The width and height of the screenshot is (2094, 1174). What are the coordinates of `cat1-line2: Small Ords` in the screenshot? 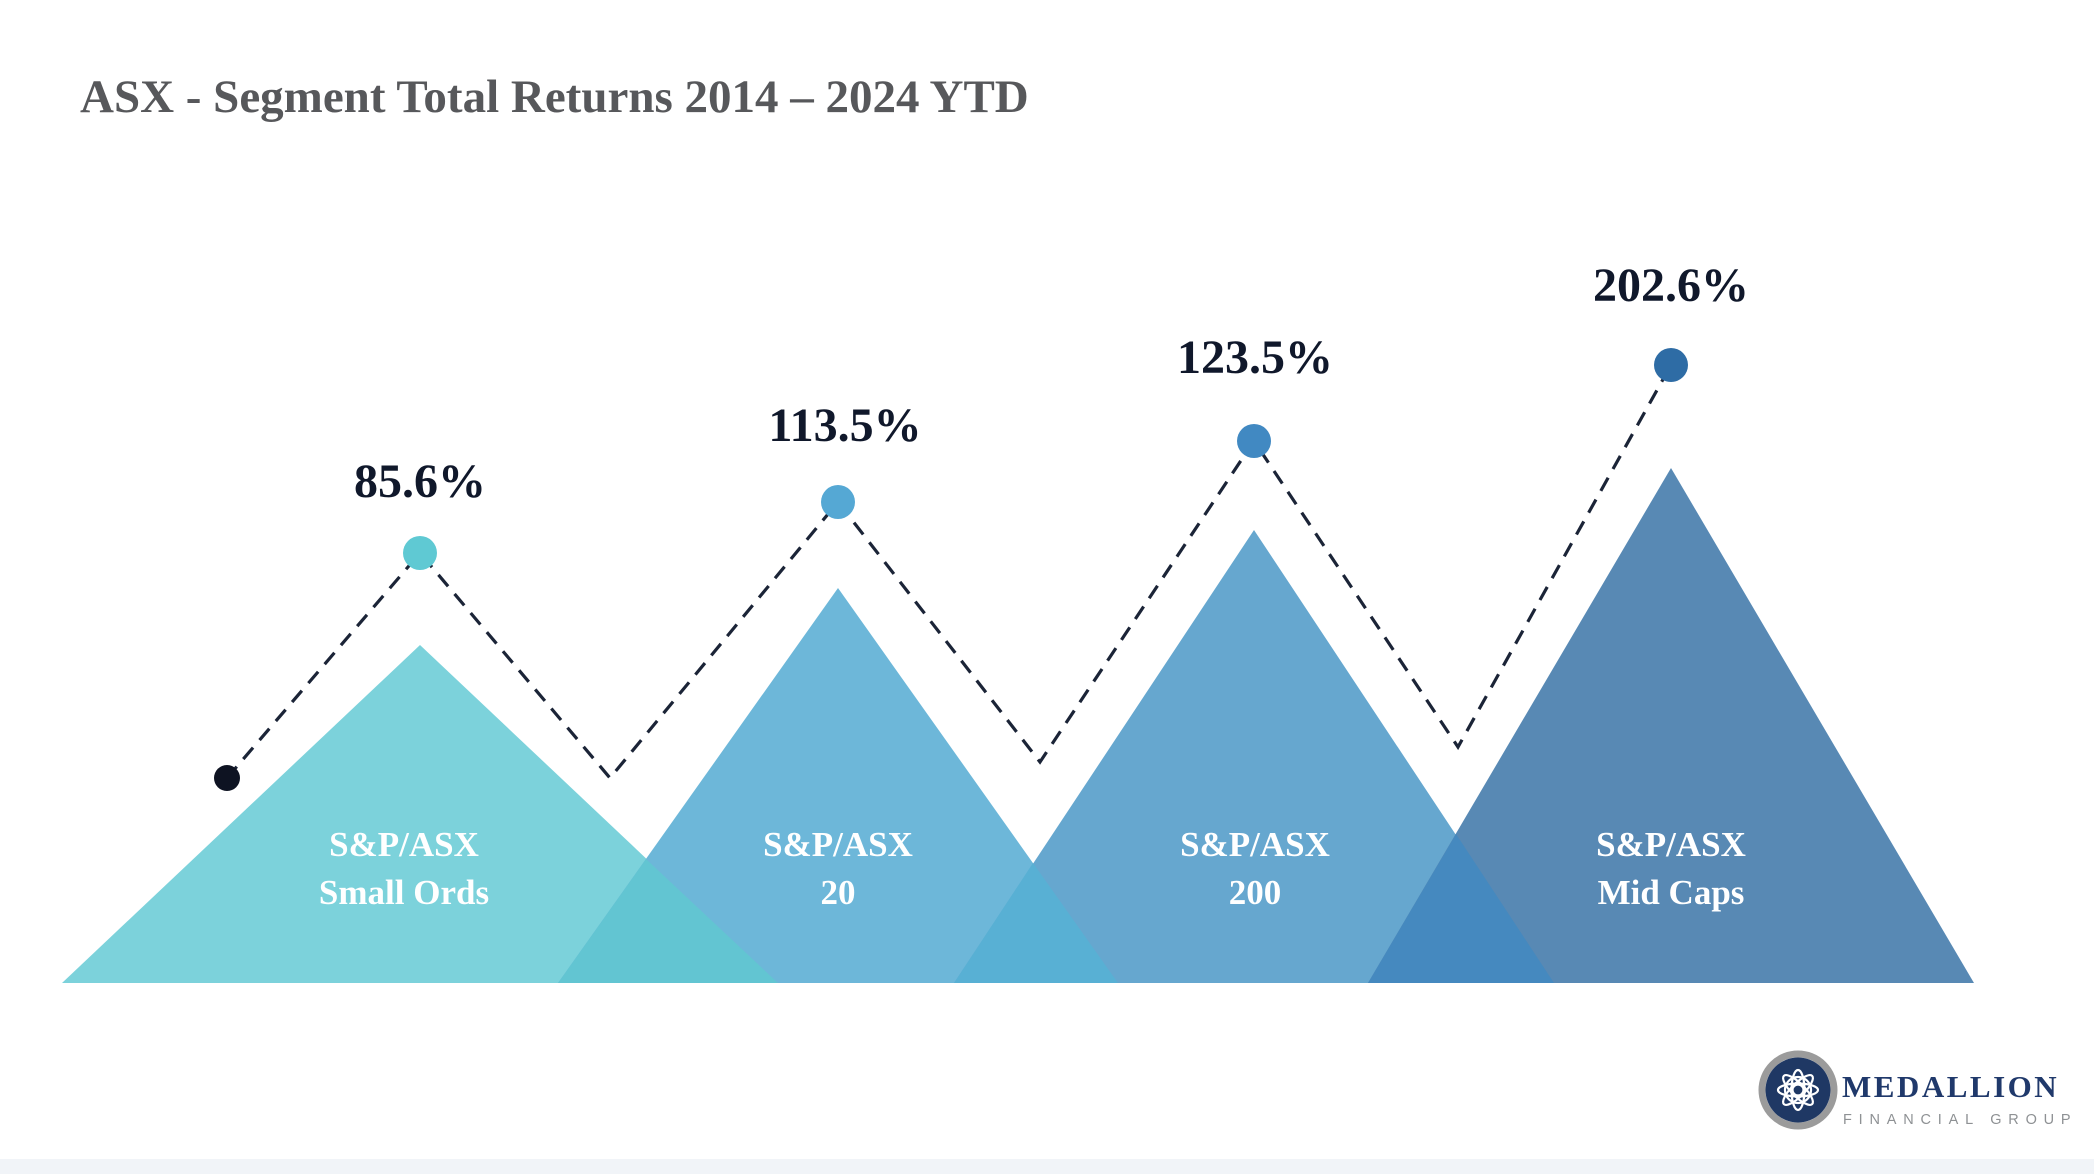 It's located at (404, 892).